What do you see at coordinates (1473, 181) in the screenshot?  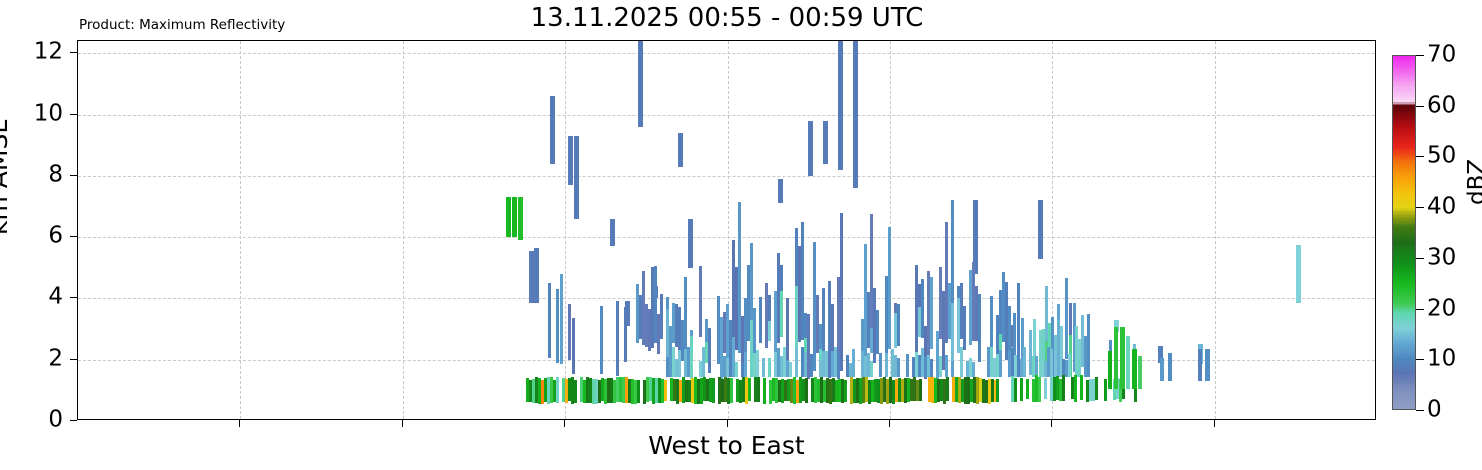 I see `colorbar-title: dBZ` at bounding box center [1473, 181].